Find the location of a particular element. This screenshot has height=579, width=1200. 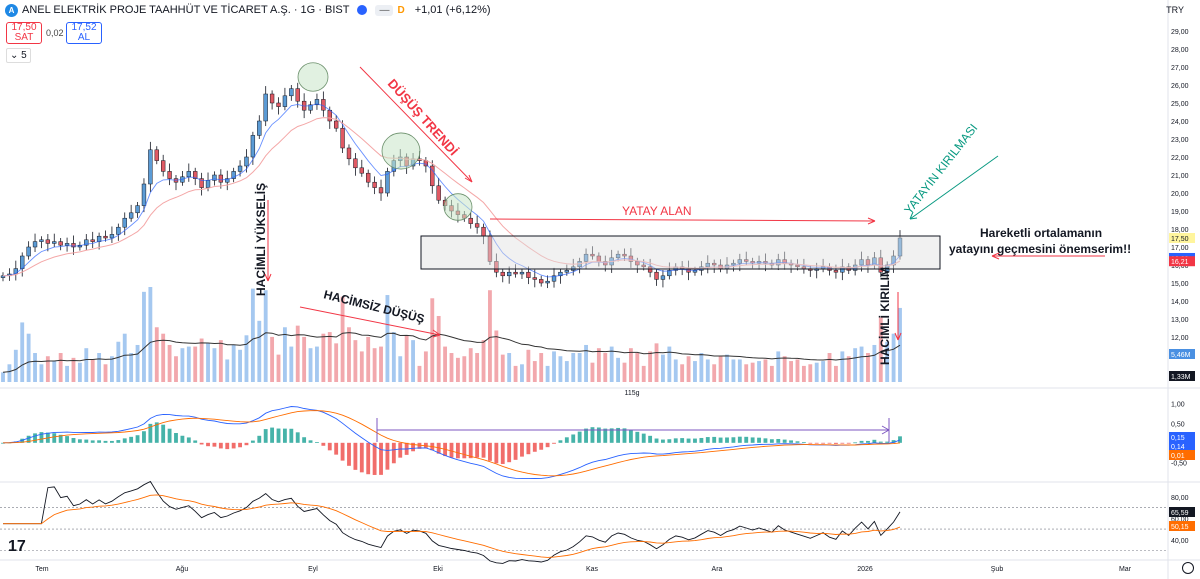

settings-icon is located at coordinates (1188, 568).